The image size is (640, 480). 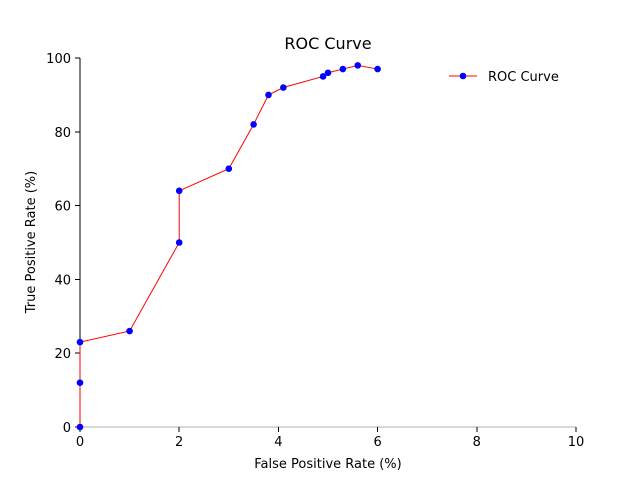 What do you see at coordinates (31, 242) in the screenshot?
I see `y-axis-title: True Positive Rate (%)` at bounding box center [31, 242].